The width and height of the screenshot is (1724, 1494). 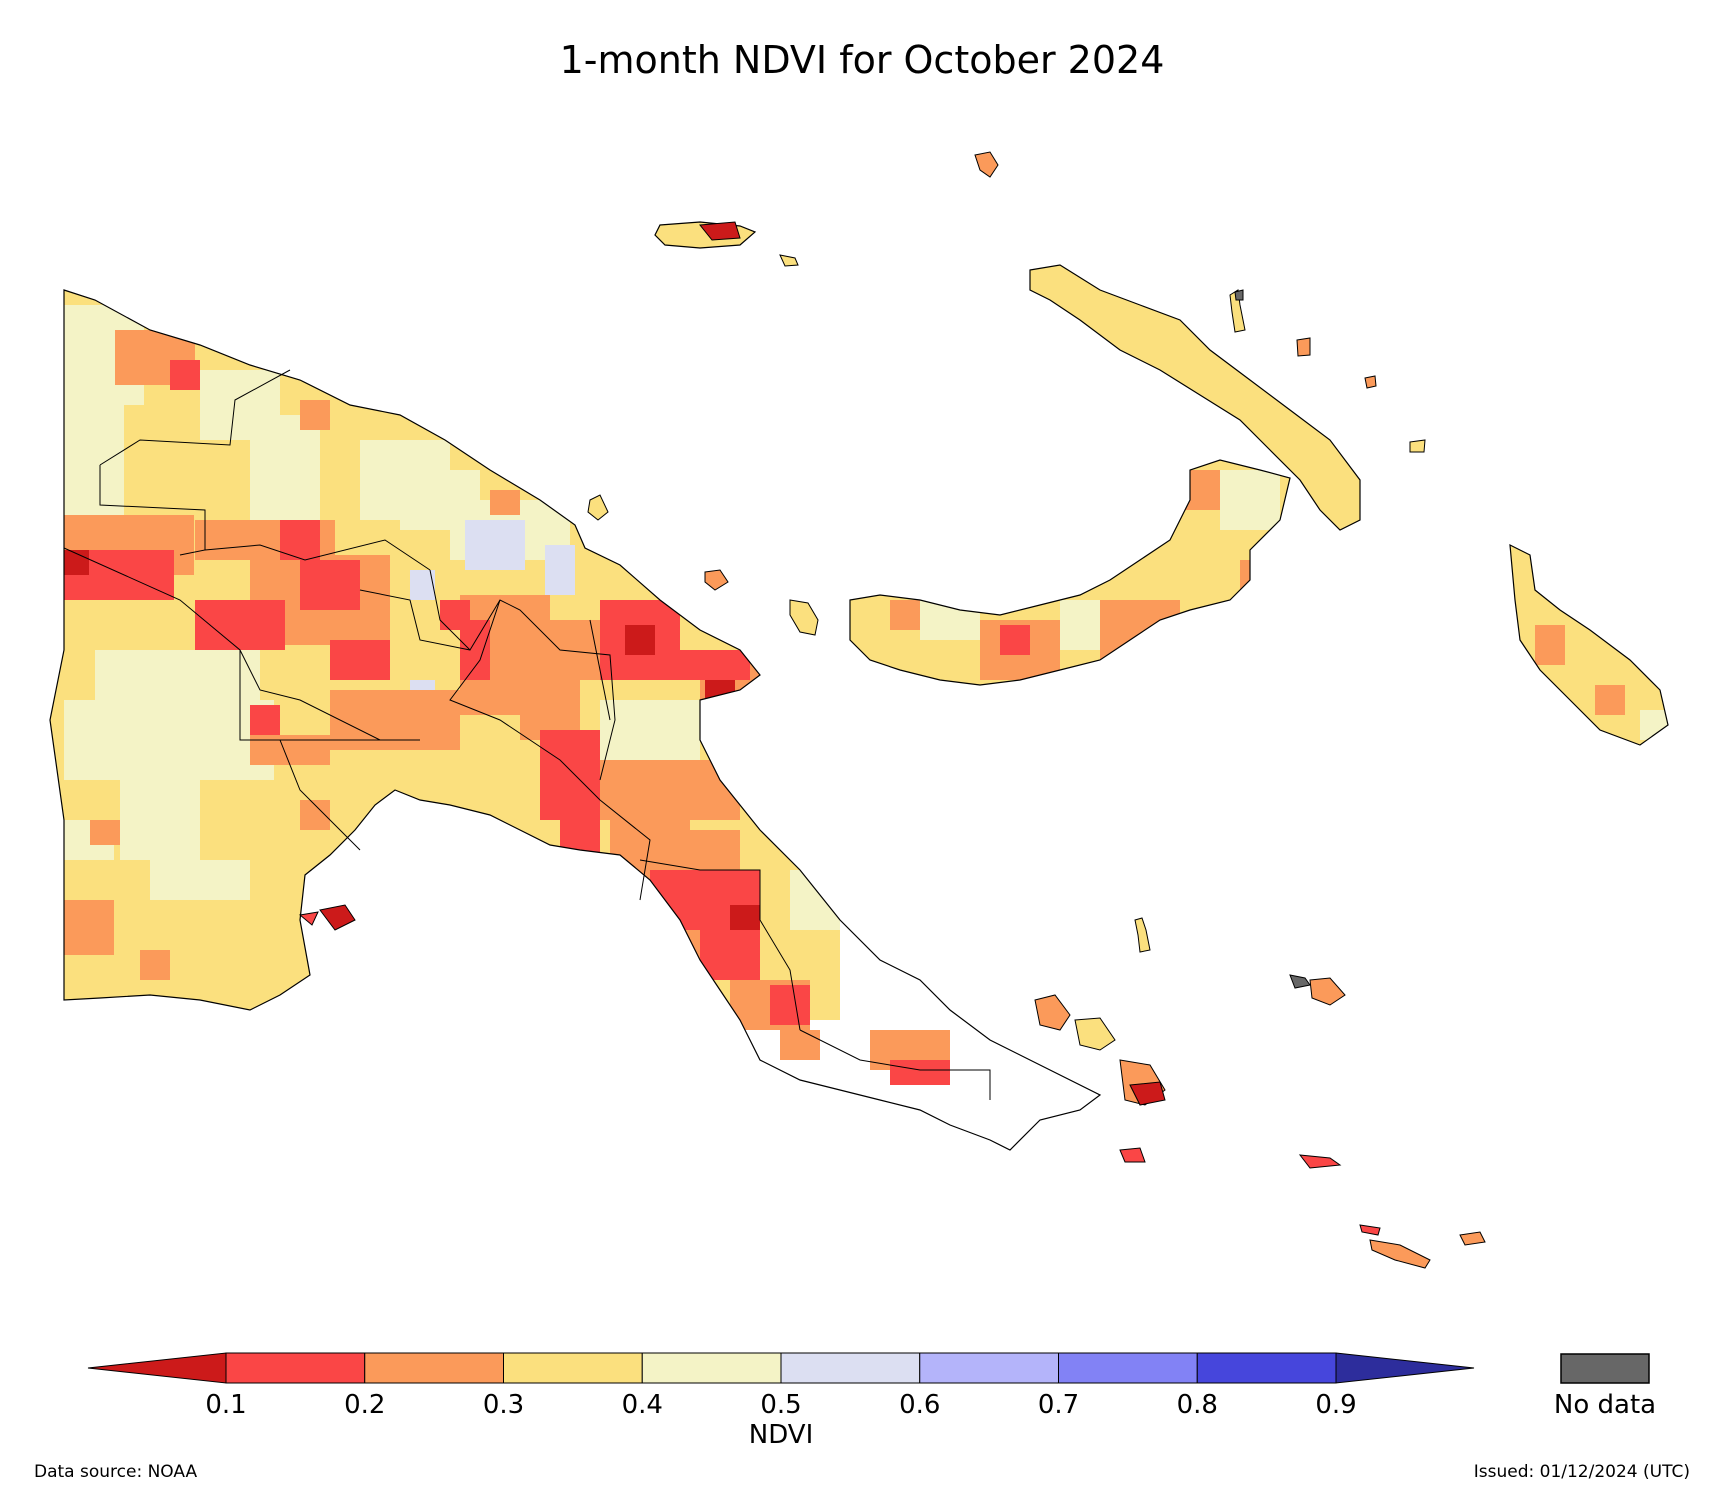 I want to click on colorbar-tick-label: 0.3, so click(x=503, y=1405).